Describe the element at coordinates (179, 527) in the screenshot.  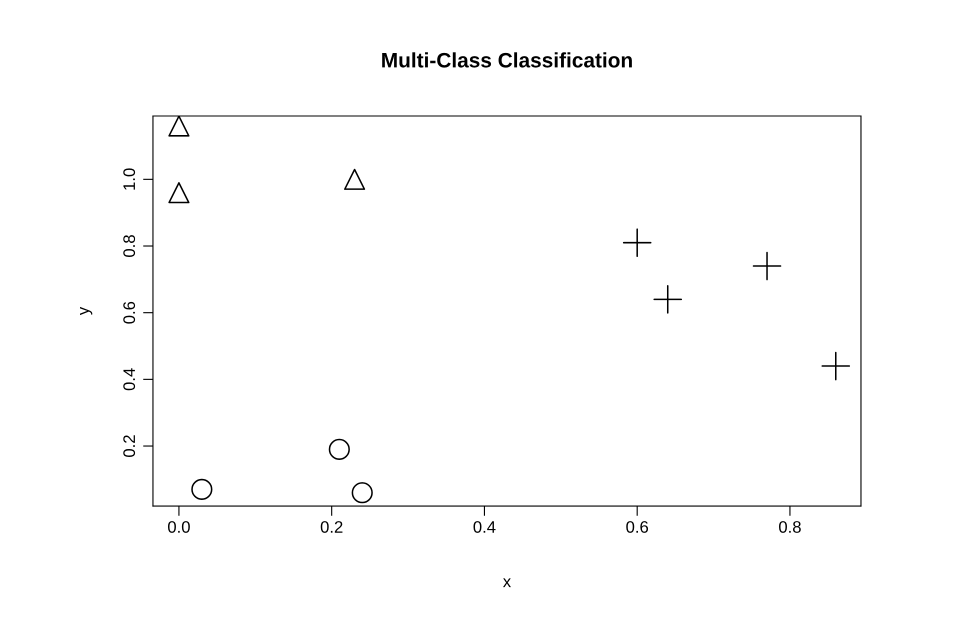
I see `x-tick-label: 0.0` at that location.